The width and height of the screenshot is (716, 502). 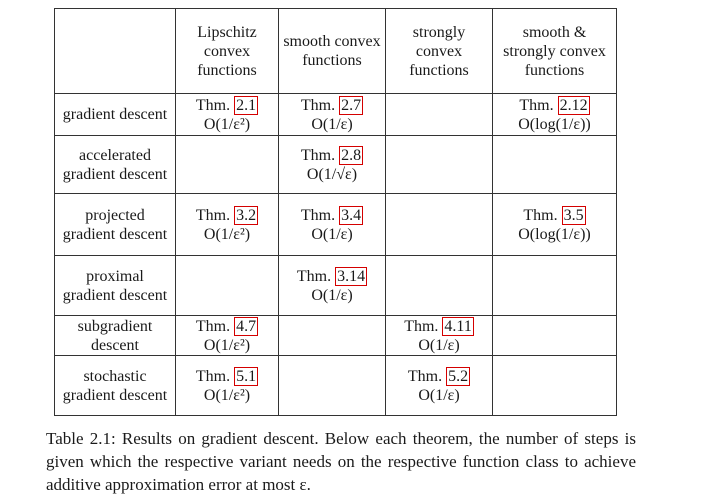 I want to click on result-cell: Thm. 3.14 O(1/ε), so click(x=332, y=285).